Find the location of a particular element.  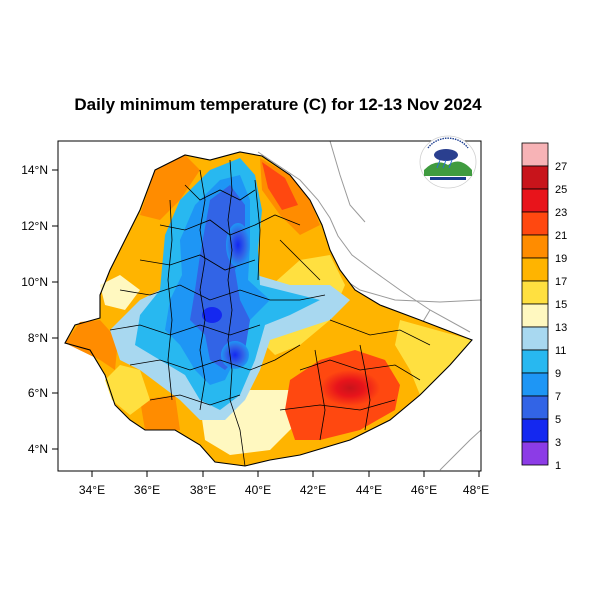

colorbar-label: 17 is located at coordinates (561, 282).